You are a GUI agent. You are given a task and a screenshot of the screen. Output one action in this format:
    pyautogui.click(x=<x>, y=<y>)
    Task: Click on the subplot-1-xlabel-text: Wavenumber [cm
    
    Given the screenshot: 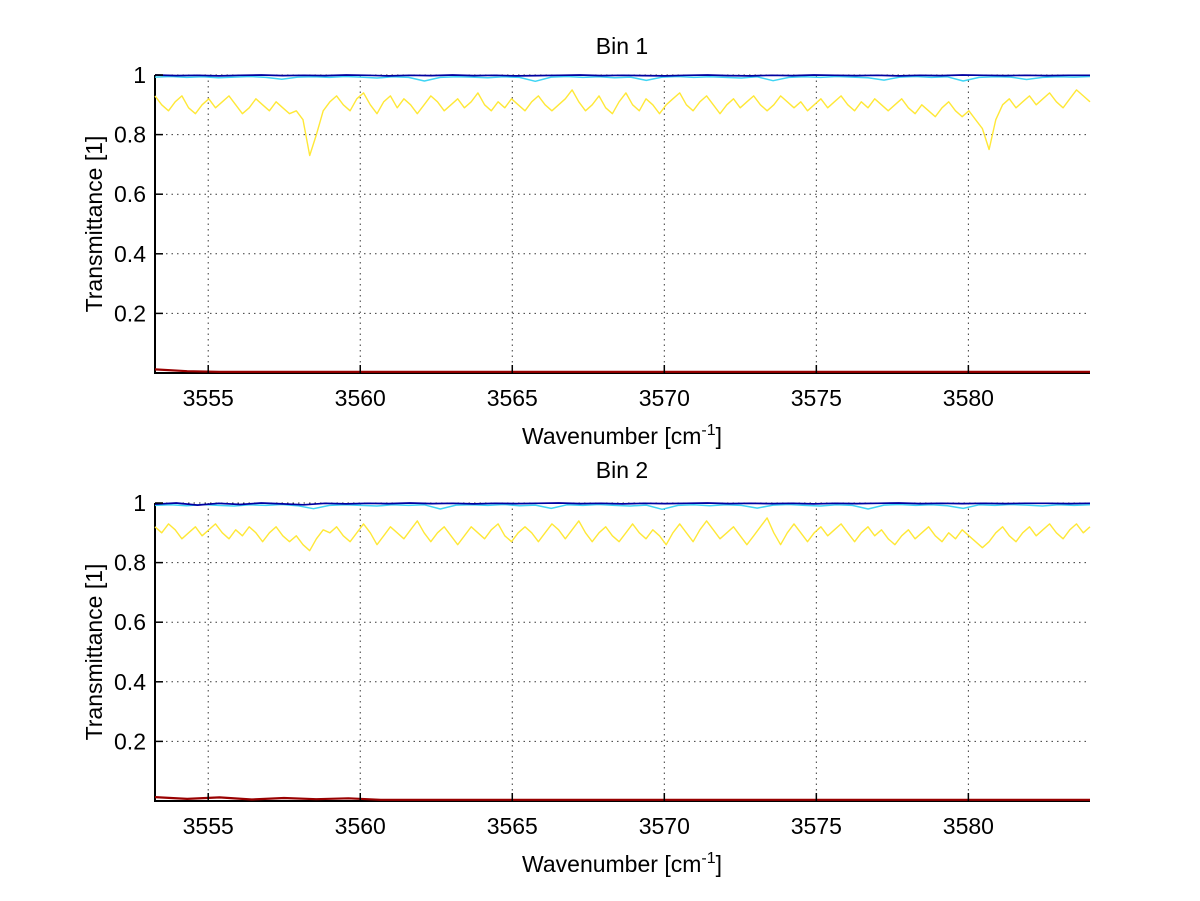 What is the action you would take?
    pyautogui.click(x=612, y=436)
    